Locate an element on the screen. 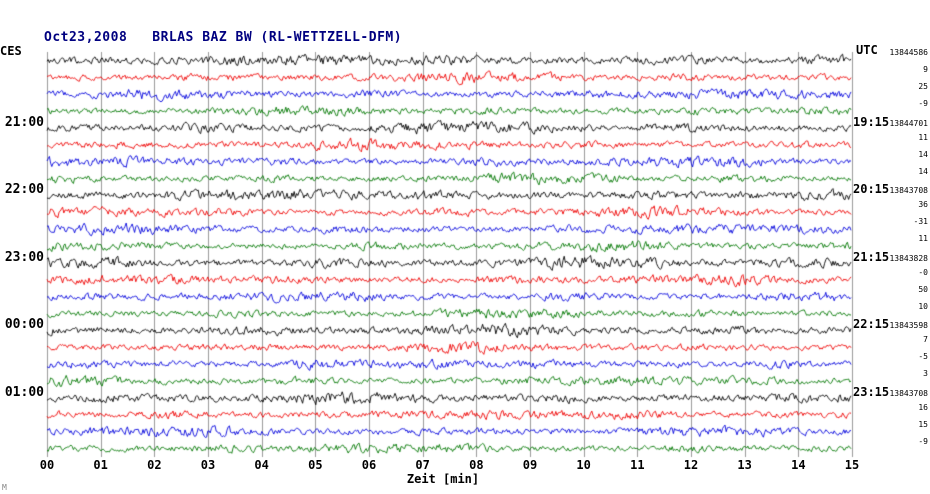  x-tick-label: 13 is located at coordinates (744, 465).